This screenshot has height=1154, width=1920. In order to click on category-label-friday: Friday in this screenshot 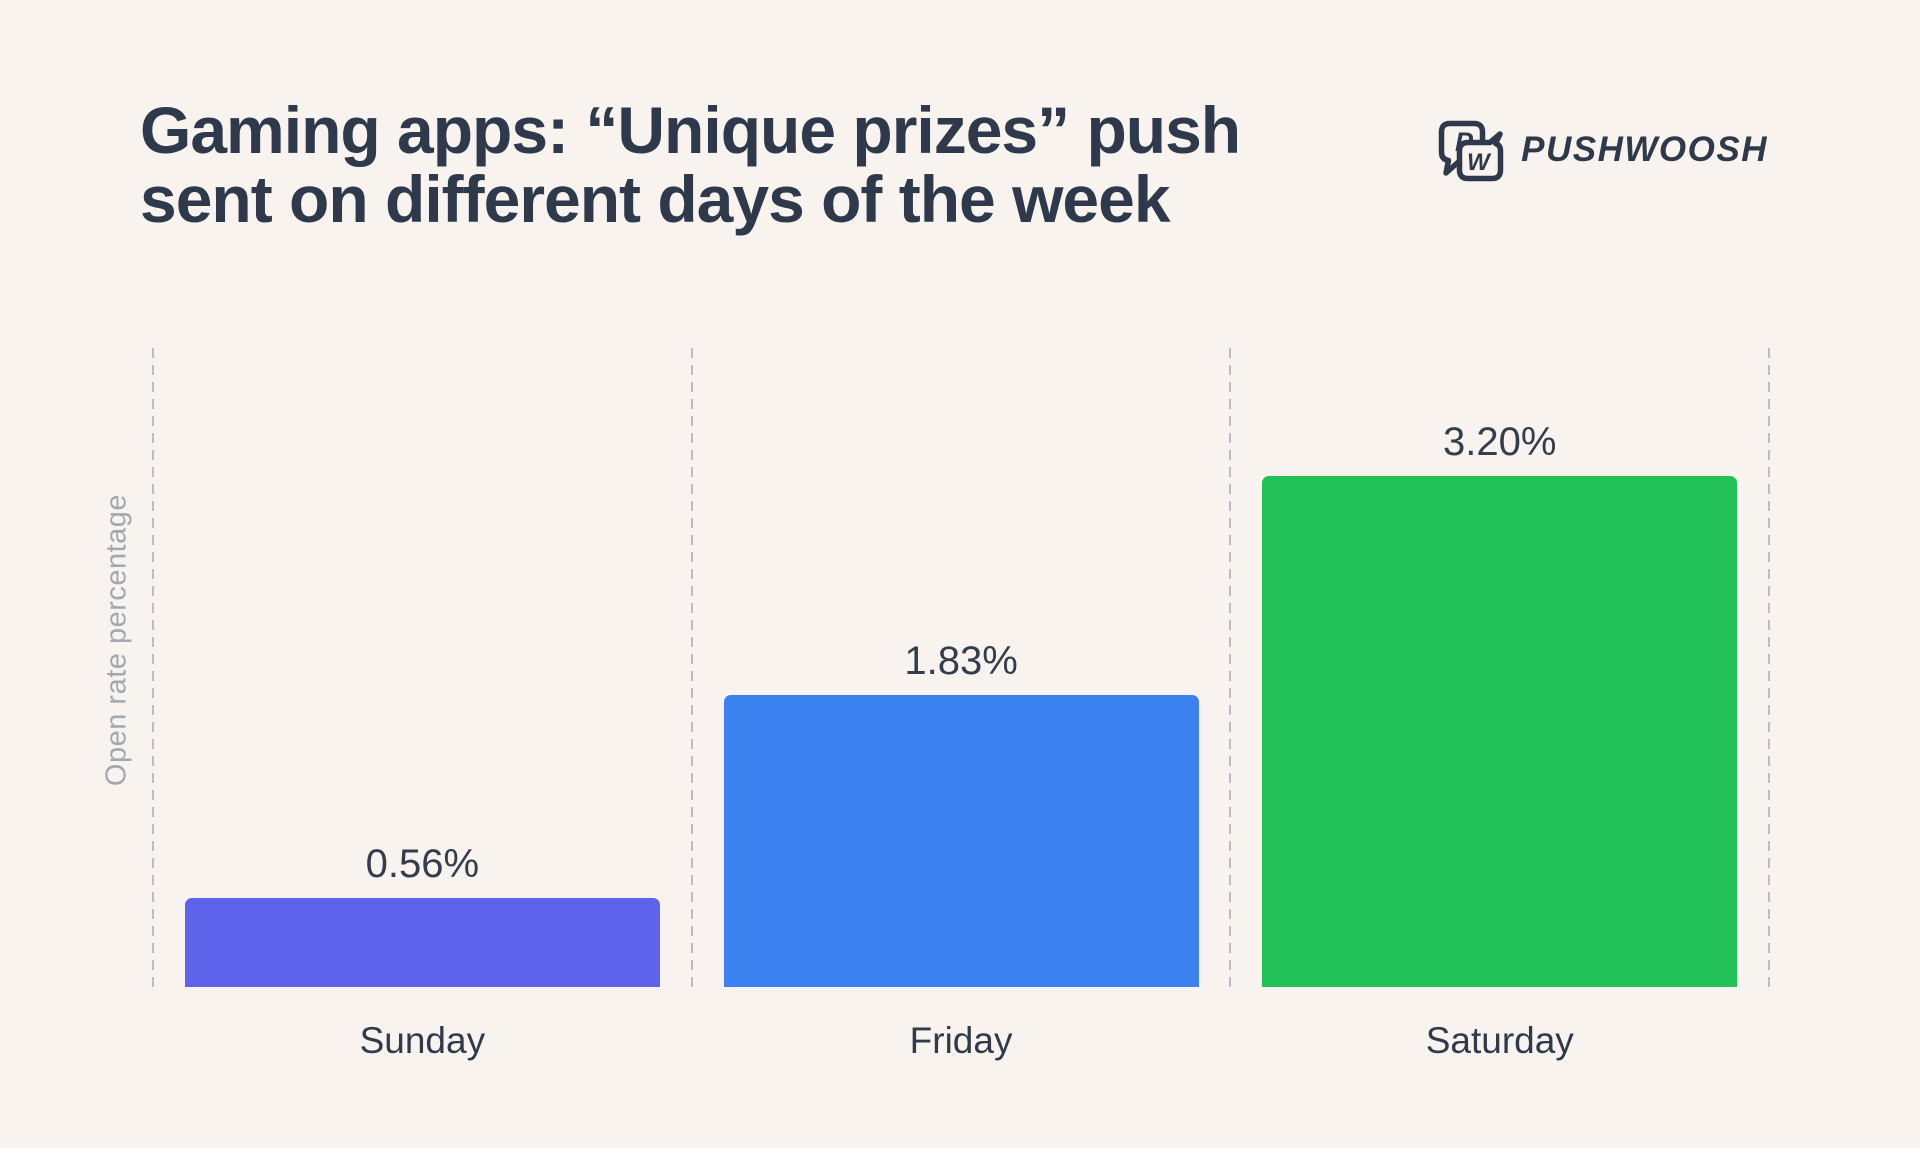, I will do `click(961, 1040)`.